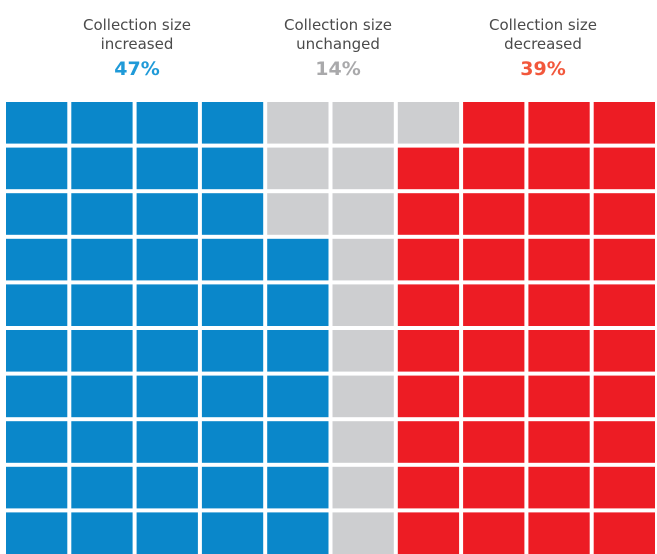  Describe the element at coordinates (338, 34) in the screenshot. I see `legend-label: Collection size unchanged` at that location.